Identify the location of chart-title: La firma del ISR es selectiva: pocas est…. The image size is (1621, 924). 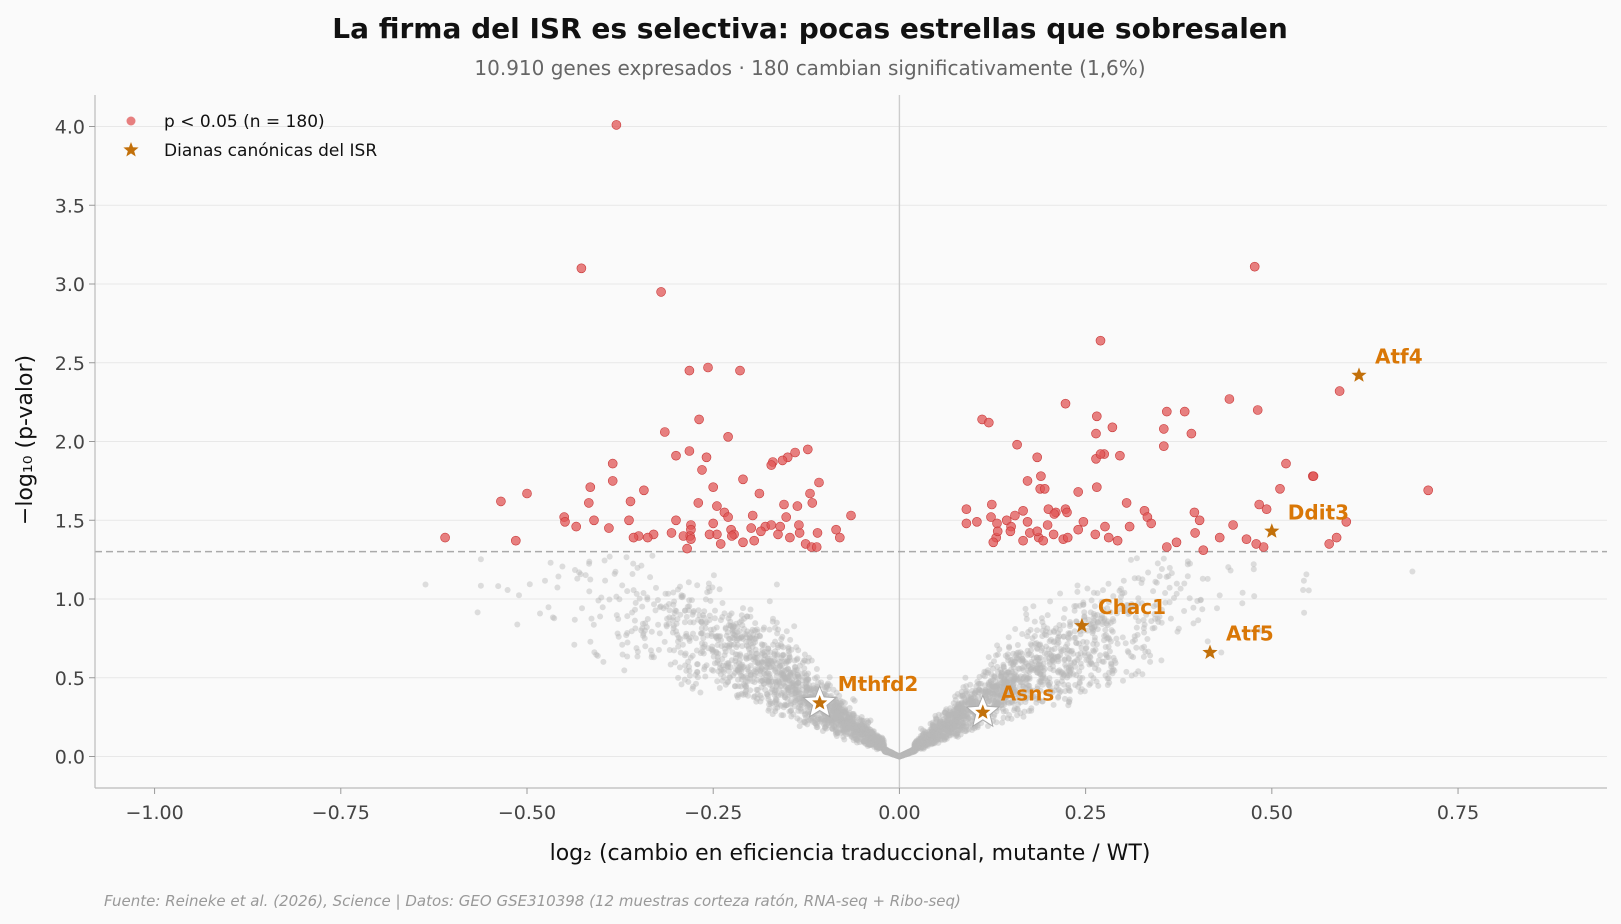
(810, 28).